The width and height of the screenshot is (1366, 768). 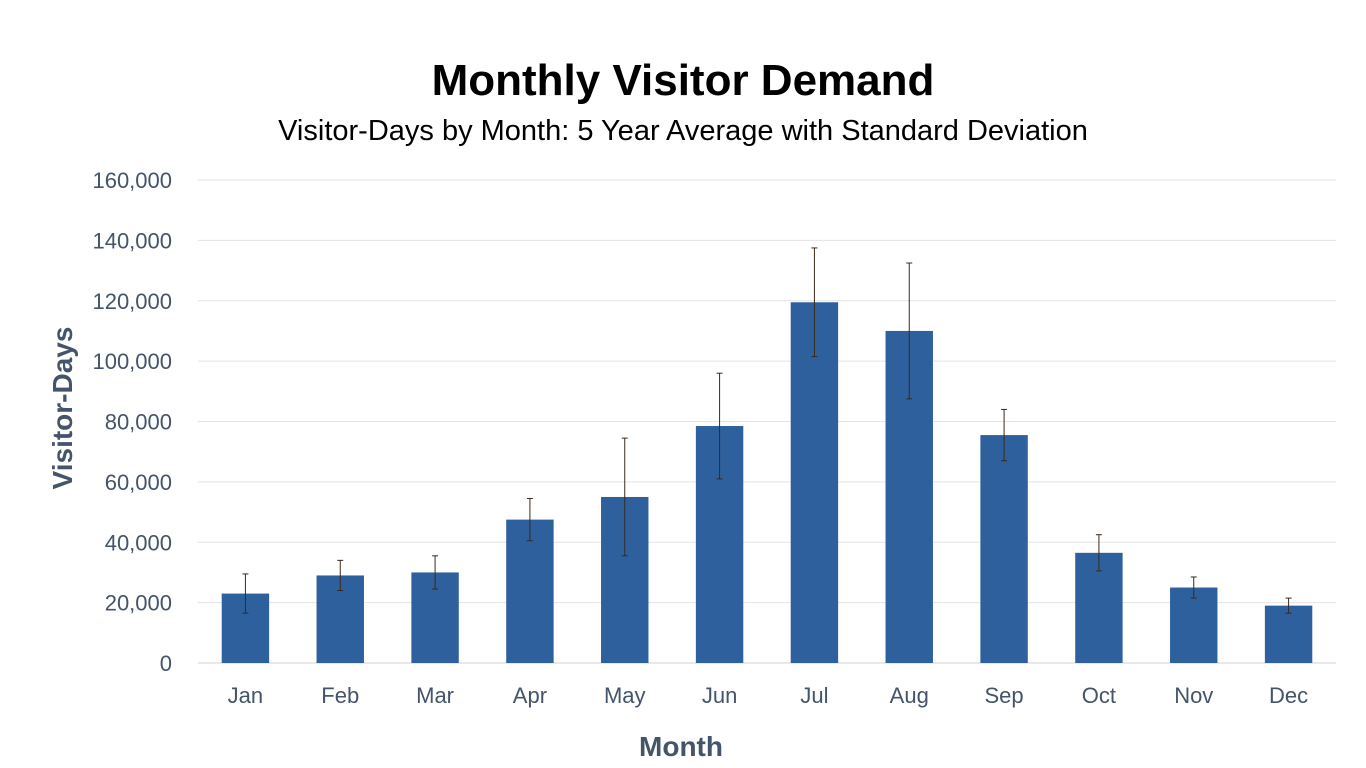 I want to click on y-tick-label: 160,000, so click(x=132, y=180).